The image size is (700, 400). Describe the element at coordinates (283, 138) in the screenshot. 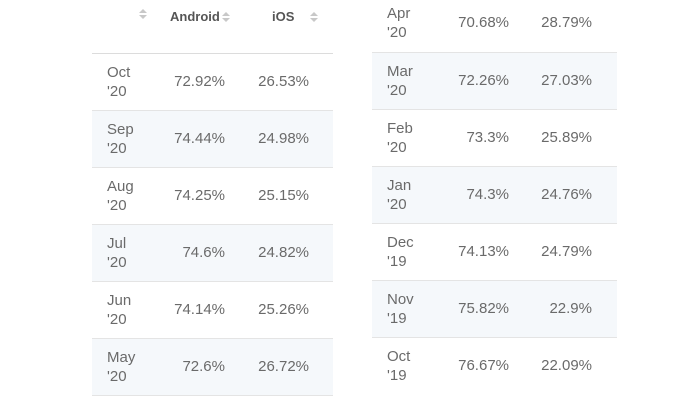

I see `ios-share-cell: 24.98%` at that location.